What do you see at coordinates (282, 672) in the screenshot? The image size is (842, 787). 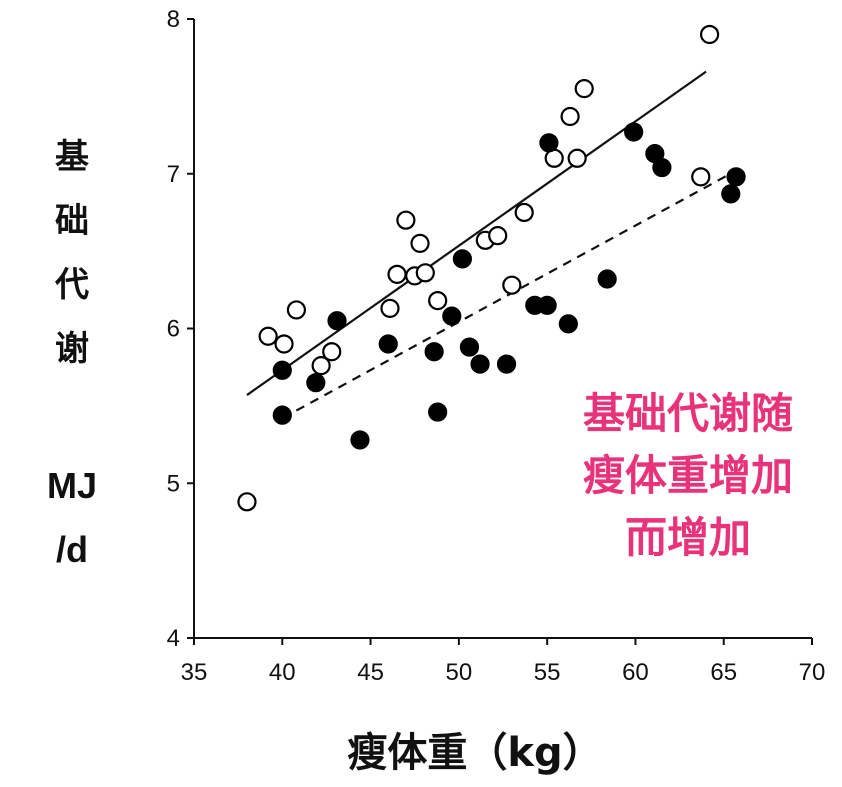 I see `x-tick-label: 40` at bounding box center [282, 672].